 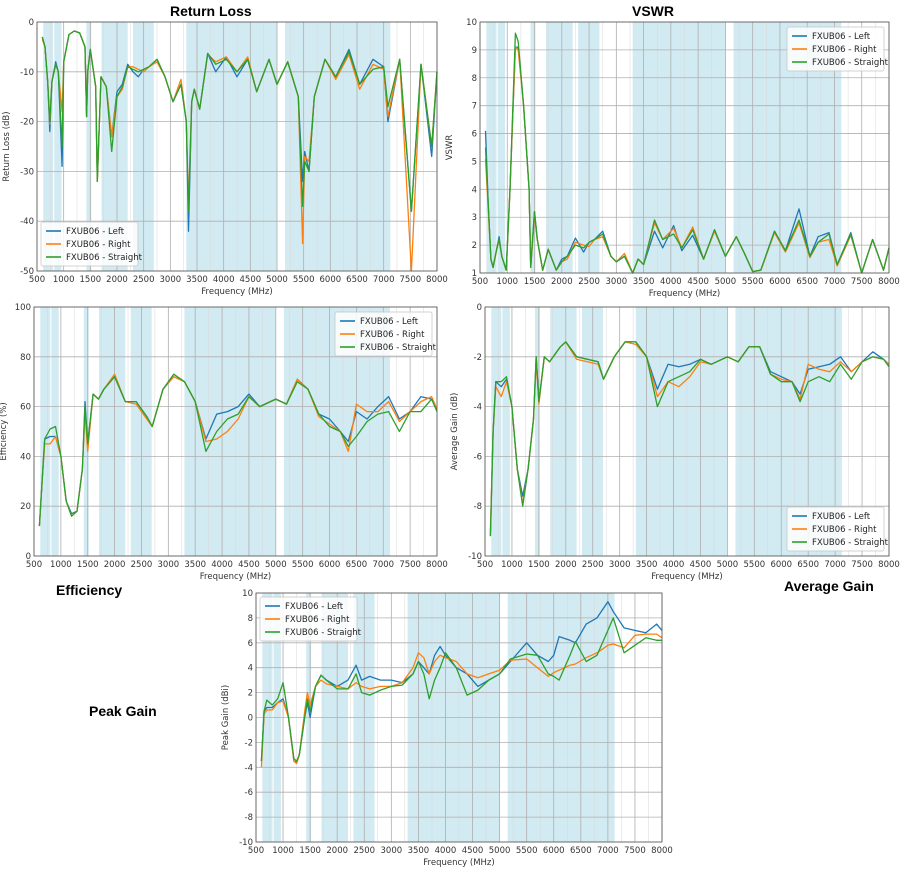 What do you see at coordinates (250, 619) in the screenshot?
I see `y-tick-label: 8` at bounding box center [250, 619].